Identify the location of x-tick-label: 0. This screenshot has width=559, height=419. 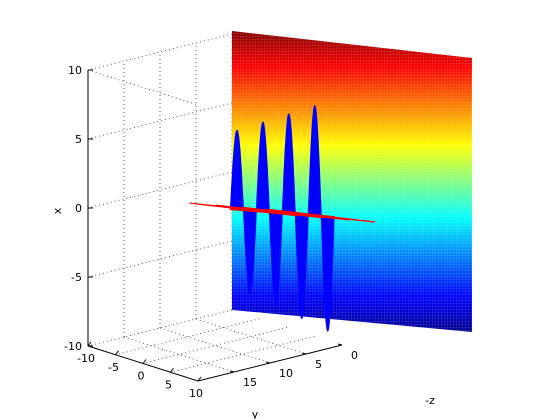
(141, 376).